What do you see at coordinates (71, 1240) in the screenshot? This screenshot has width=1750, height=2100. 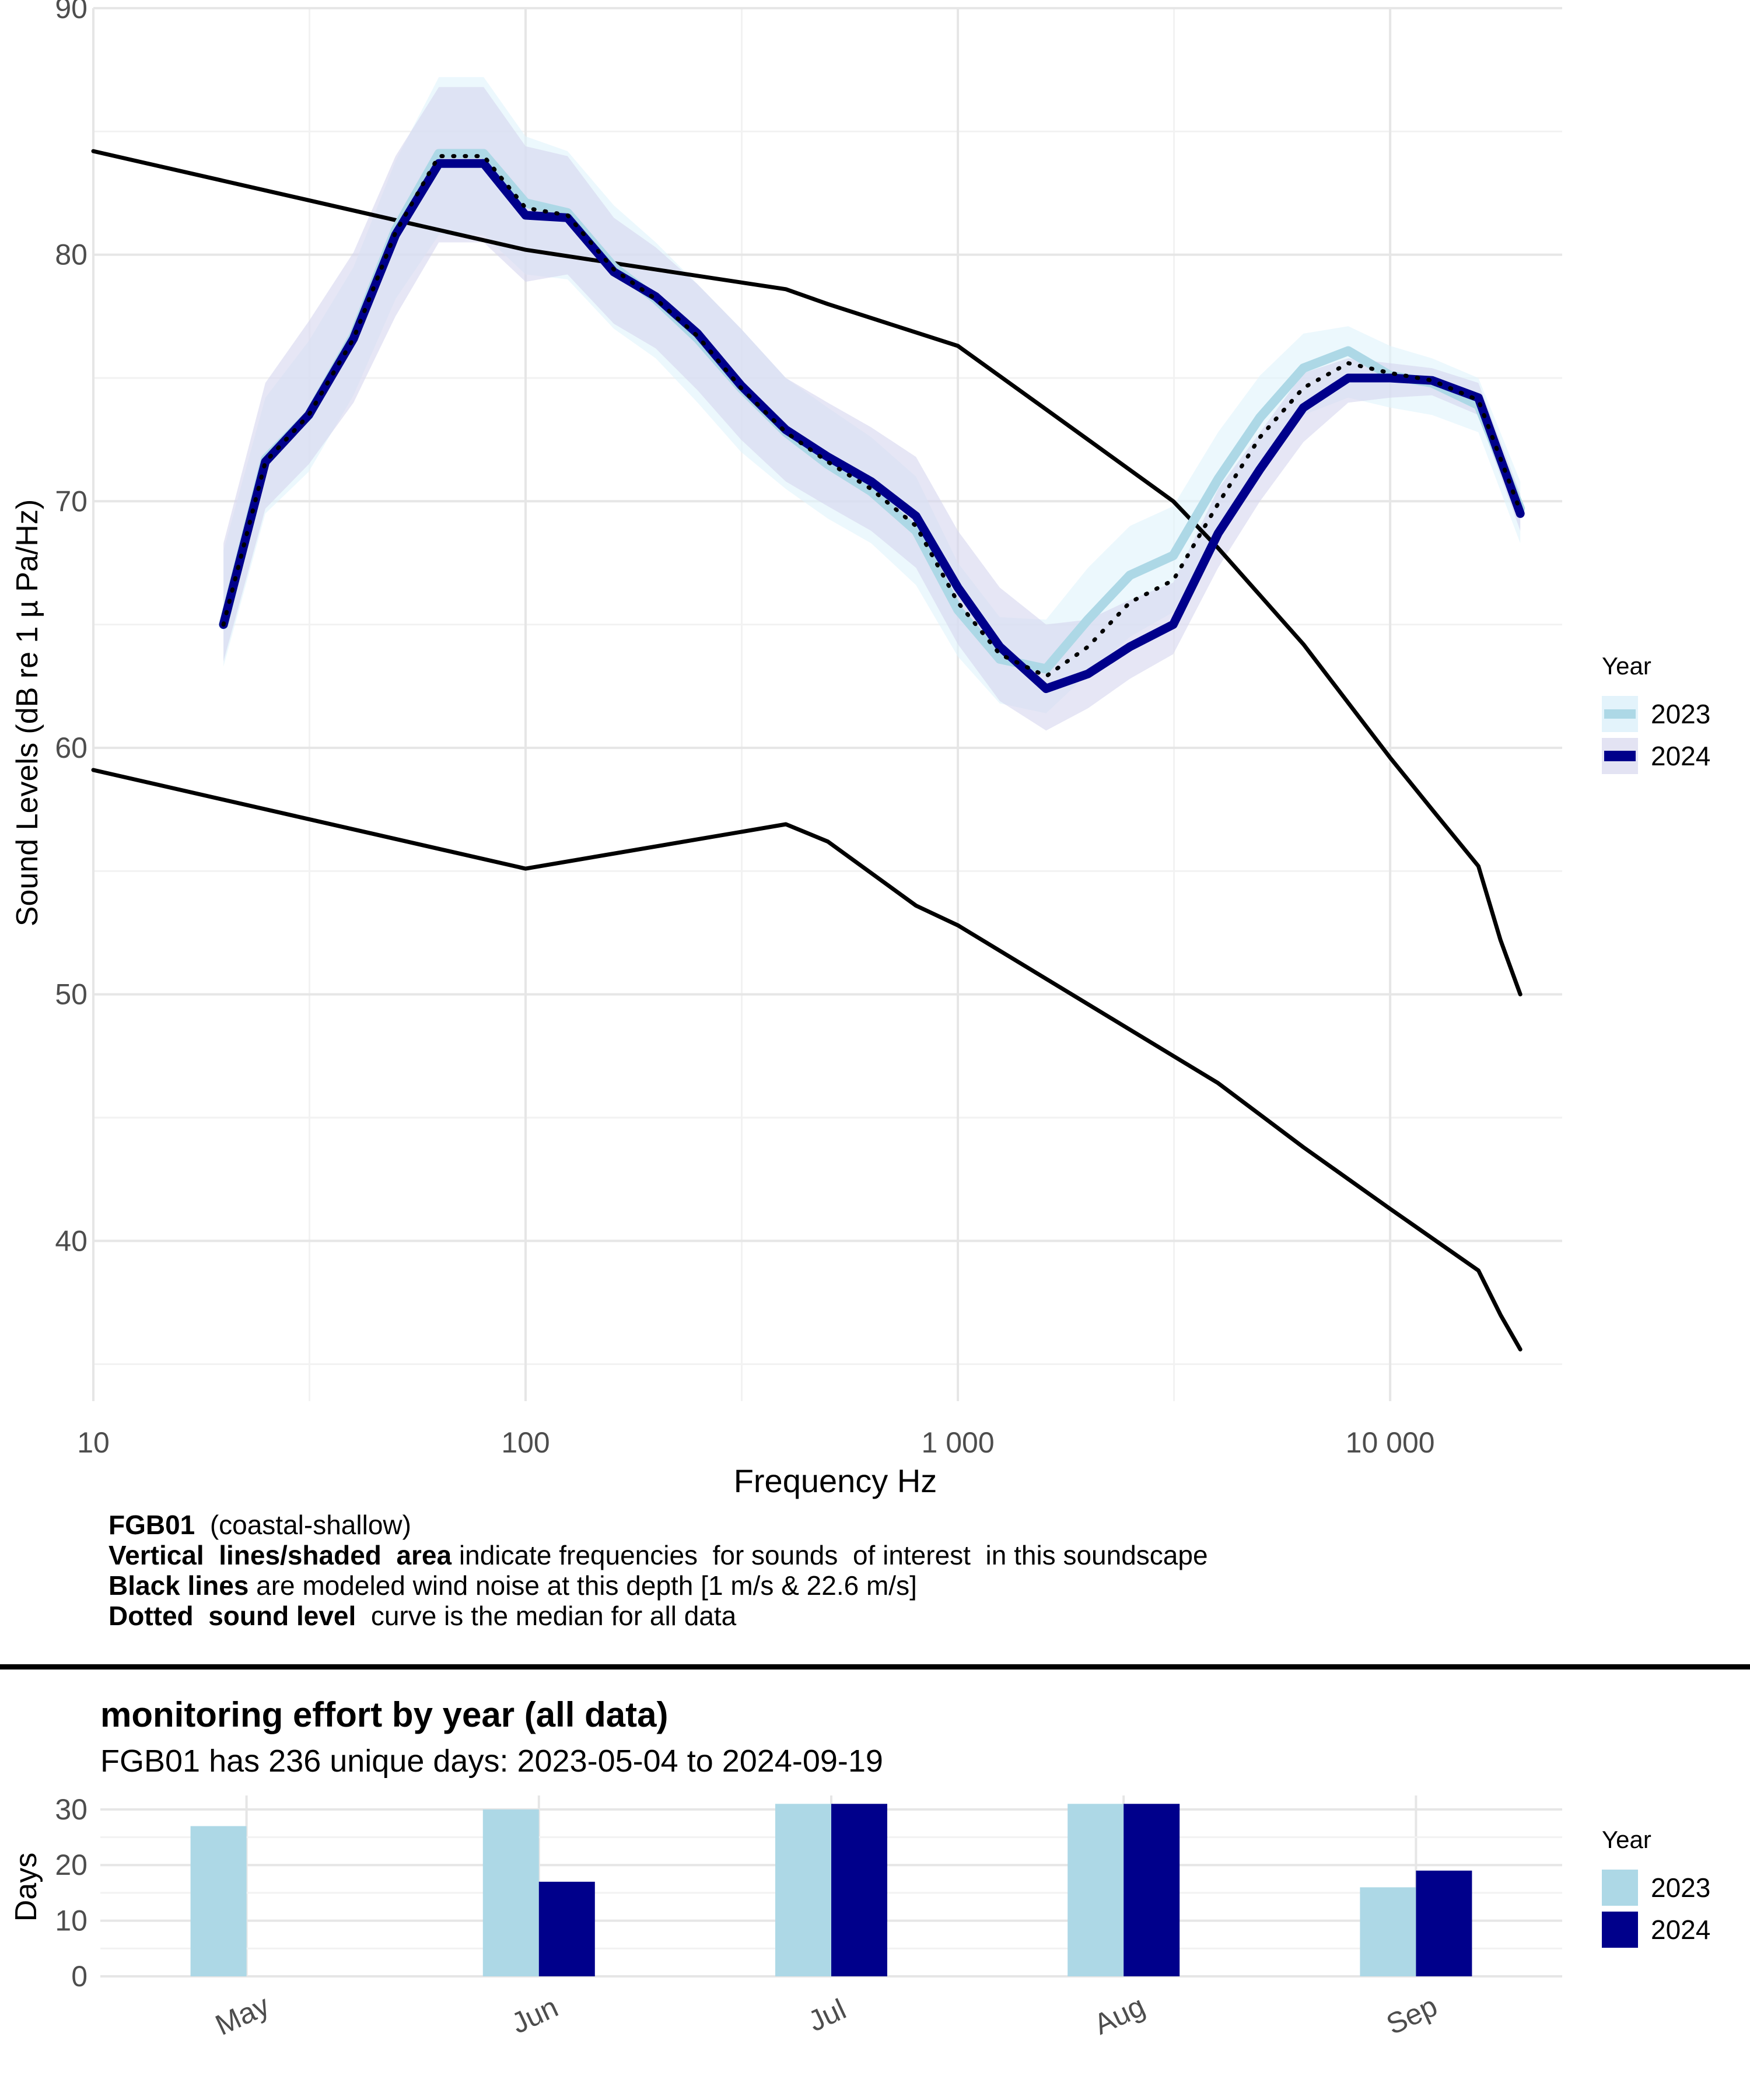 I see `main-y-tick-label: 40` at bounding box center [71, 1240].